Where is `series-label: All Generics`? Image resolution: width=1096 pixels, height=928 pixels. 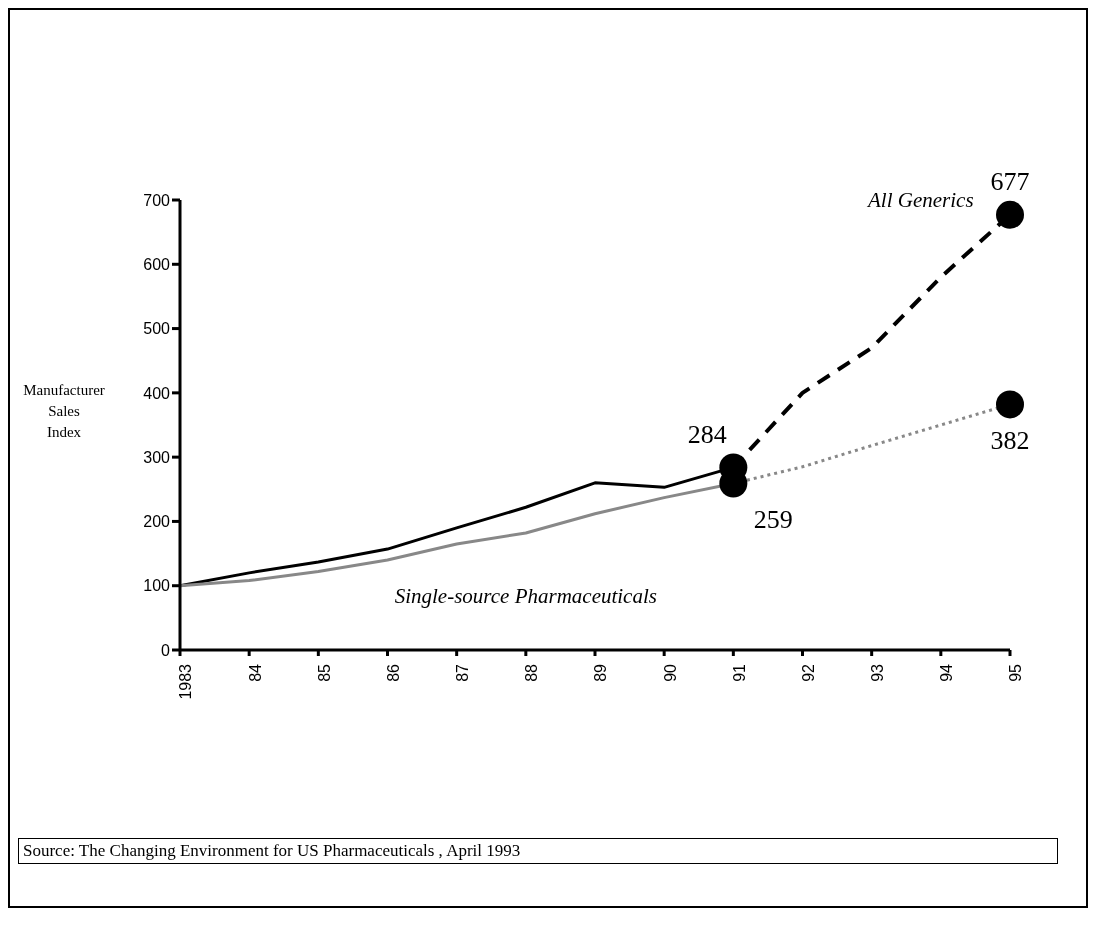
series-label: All Generics is located at coordinates (920, 200).